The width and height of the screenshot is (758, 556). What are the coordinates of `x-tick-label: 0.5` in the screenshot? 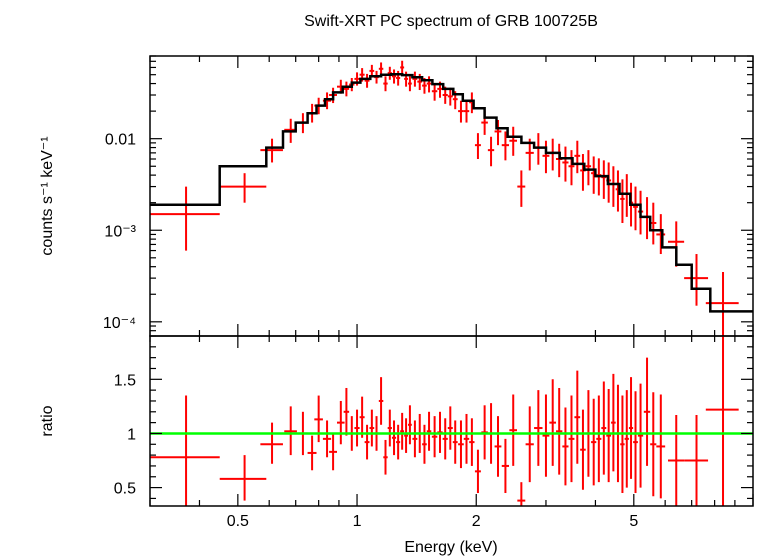 It's located at (238, 521).